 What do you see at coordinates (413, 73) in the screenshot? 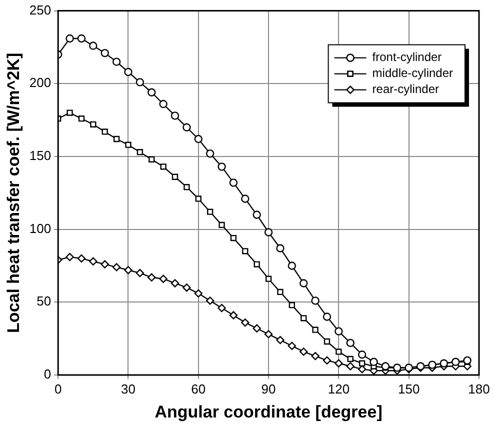
I see `legend-label: middle-cylinder` at bounding box center [413, 73].